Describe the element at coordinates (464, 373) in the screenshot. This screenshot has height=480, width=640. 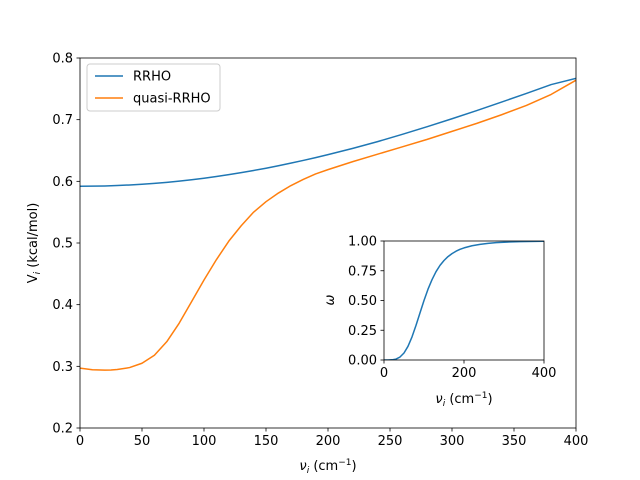
I see `inset-x-tick-label: 200` at that location.